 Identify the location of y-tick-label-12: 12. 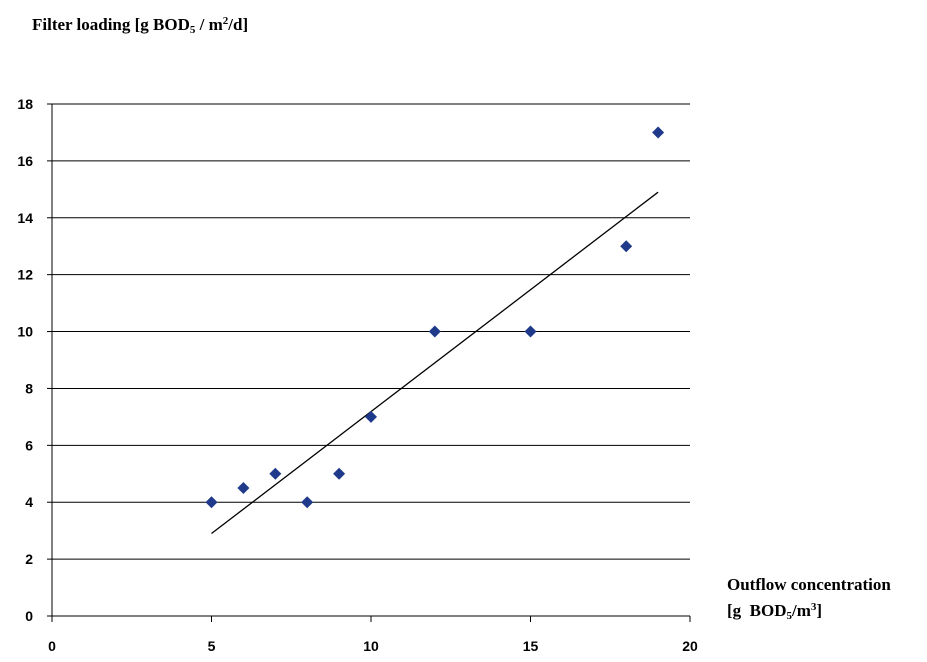
(25, 275).